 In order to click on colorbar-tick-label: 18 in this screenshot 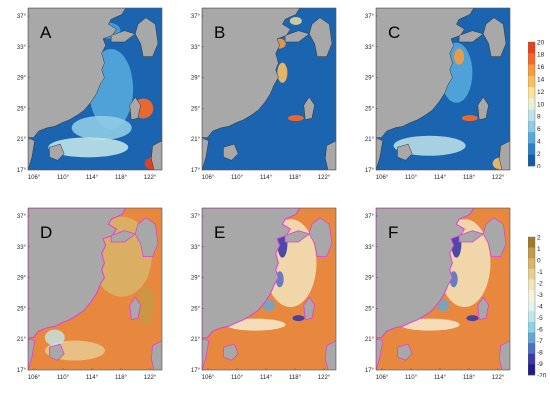, I will do `click(541, 55)`.